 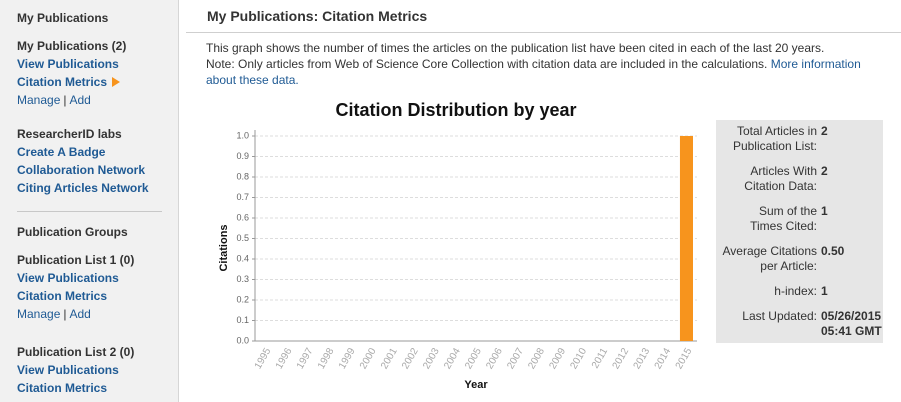 I want to click on nav-link: Collaboration Network, so click(x=81, y=170).